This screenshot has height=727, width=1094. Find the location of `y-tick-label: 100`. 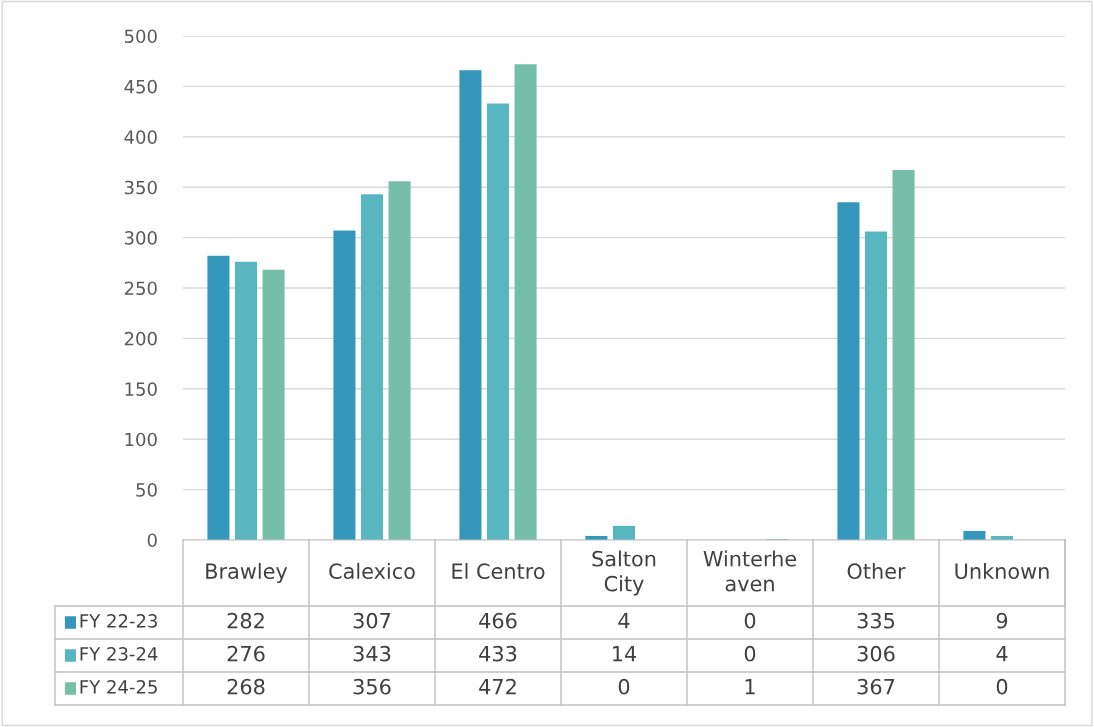

y-tick-label: 100 is located at coordinates (141, 439).